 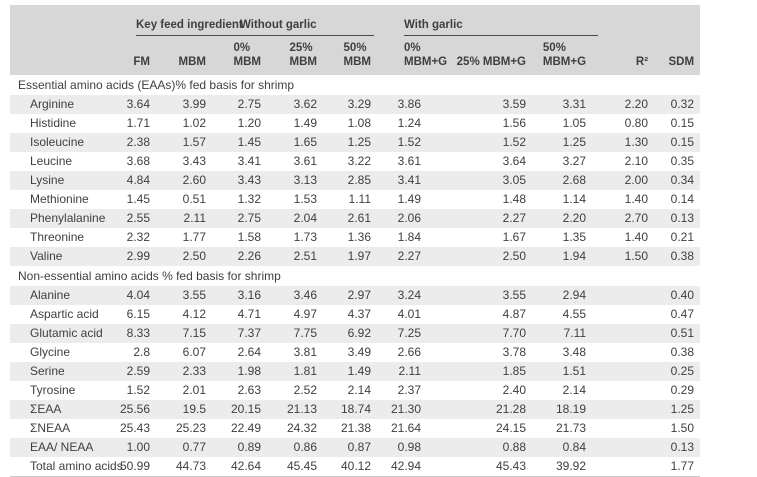 What do you see at coordinates (194, 180) in the screenshot?
I see `value-cell: 2.60` at bounding box center [194, 180].